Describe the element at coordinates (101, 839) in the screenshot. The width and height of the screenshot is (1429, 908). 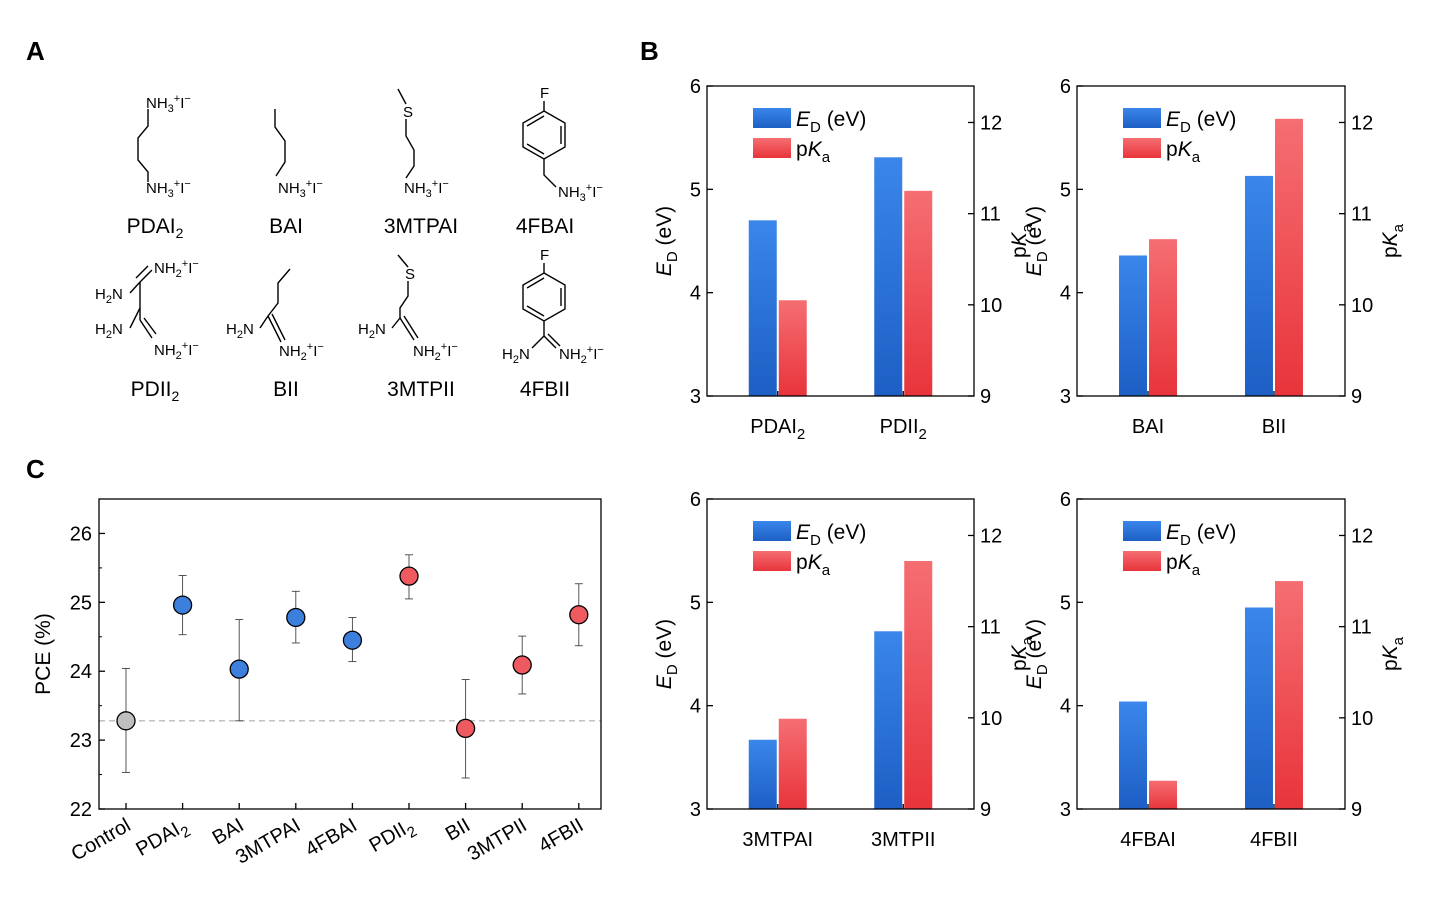
I see `category-label: Control` at that location.